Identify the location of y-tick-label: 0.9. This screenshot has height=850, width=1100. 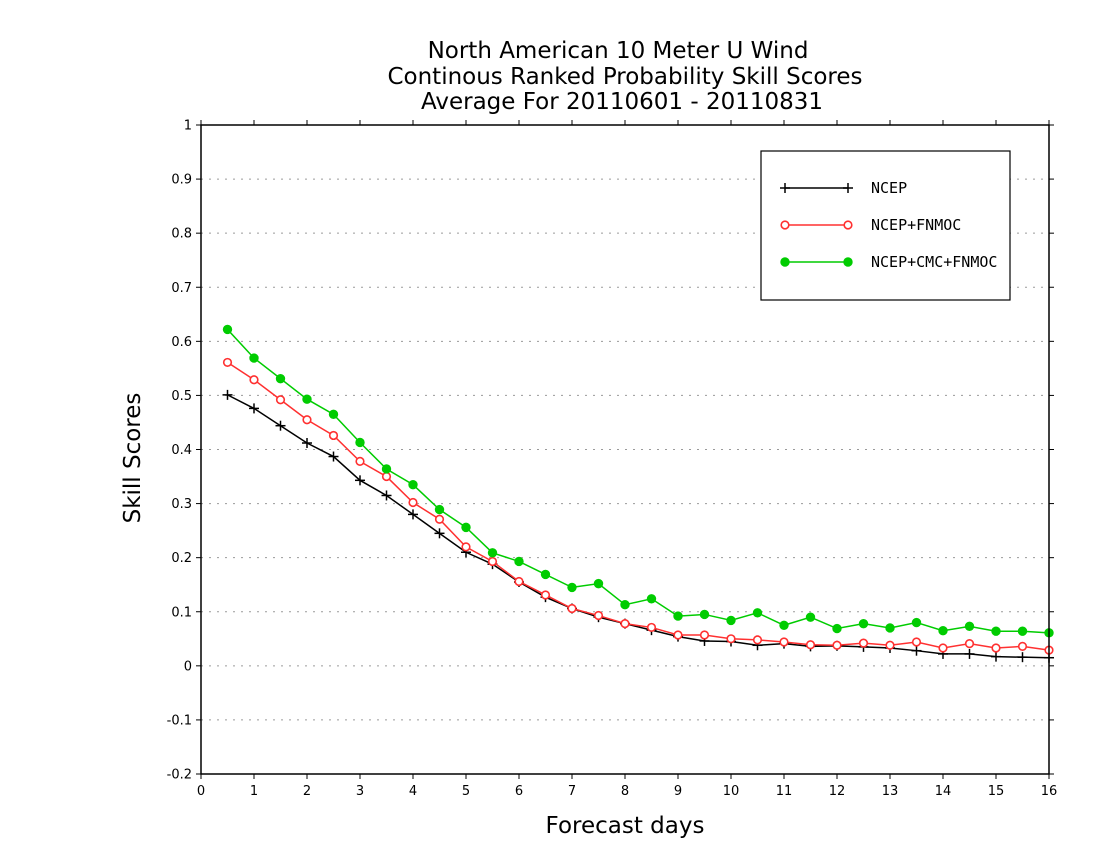
(181, 180).